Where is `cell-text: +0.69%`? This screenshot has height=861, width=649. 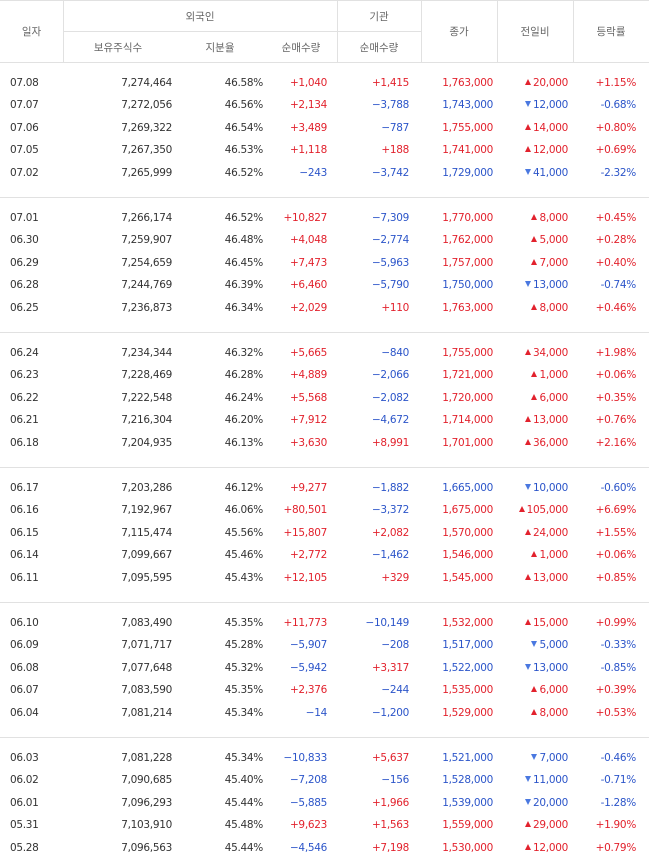 cell-text: +0.69% is located at coordinates (616, 150).